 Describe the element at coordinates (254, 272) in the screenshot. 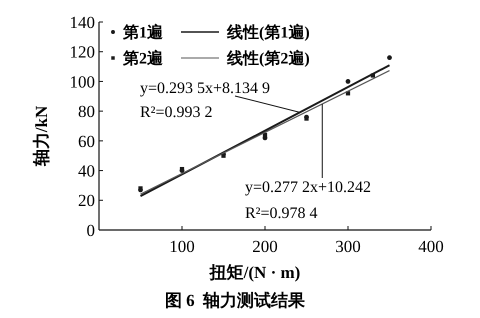

I see `x-axis-title: 扭矩/(N · m)` at that location.